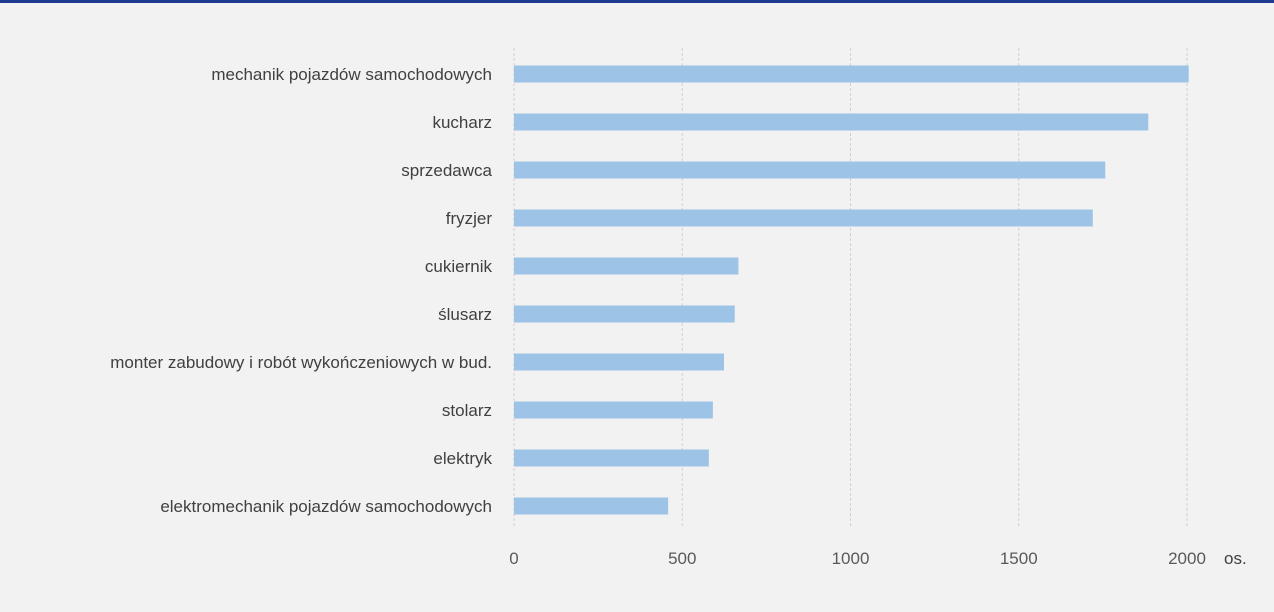 The image size is (1274, 612). What do you see at coordinates (1019, 558) in the screenshot?
I see `x-tick-label-1500: 1500` at bounding box center [1019, 558].